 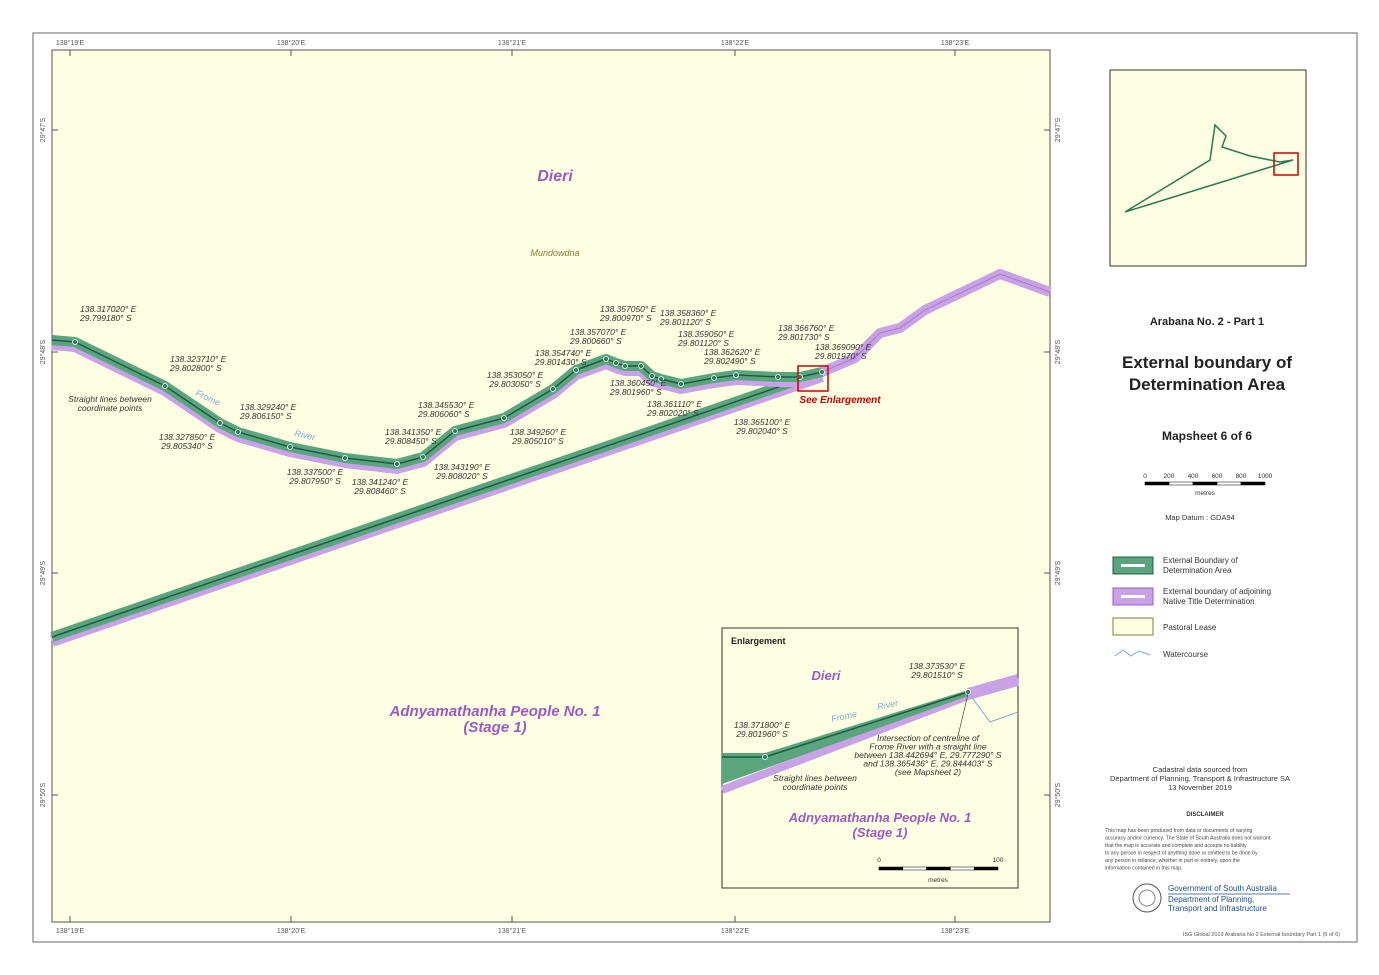 What do you see at coordinates (1207, 362) in the screenshot?
I see `title: External boundary of` at bounding box center [1207, 362].